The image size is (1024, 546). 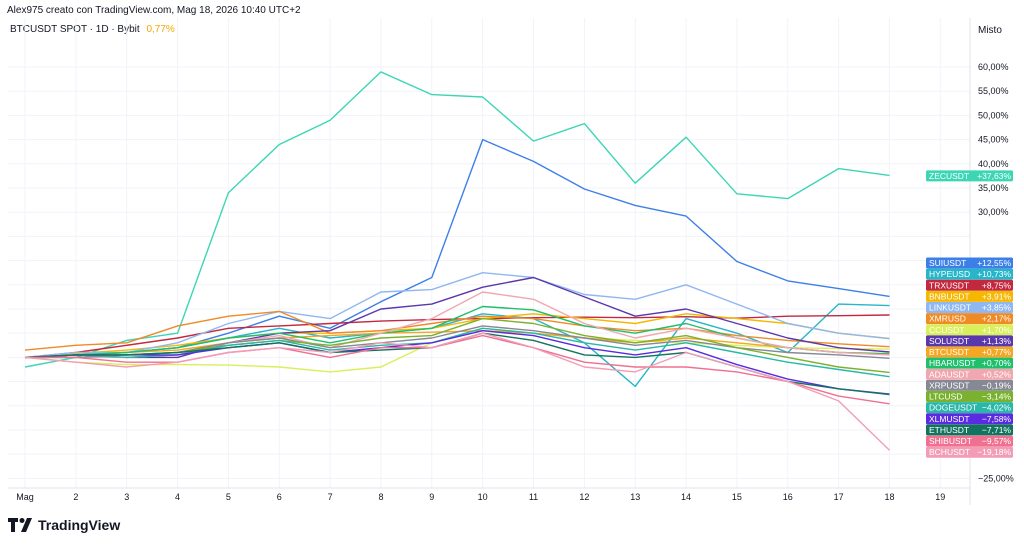 I want to click on series-tag-solusdt: SOLUSDT +1,13%, so click(x=969, y=341).